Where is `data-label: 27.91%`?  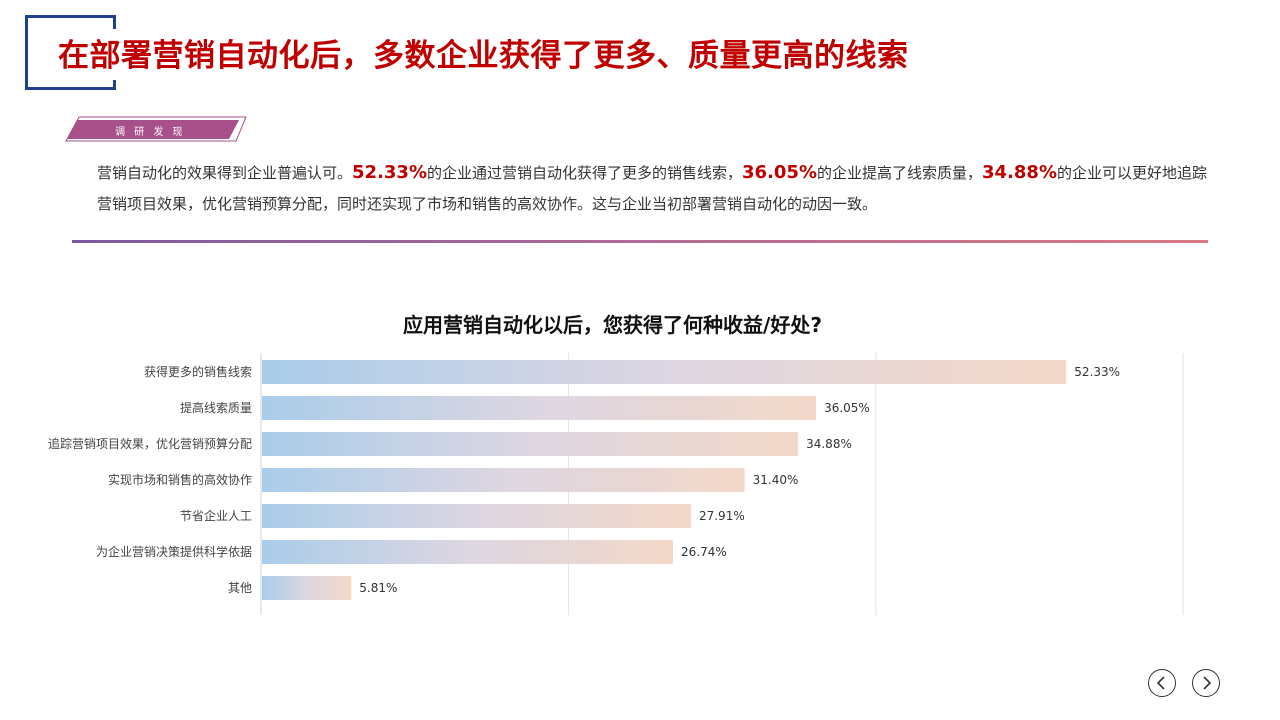
data-label: 27.91% is located at coordinates (722, 516).